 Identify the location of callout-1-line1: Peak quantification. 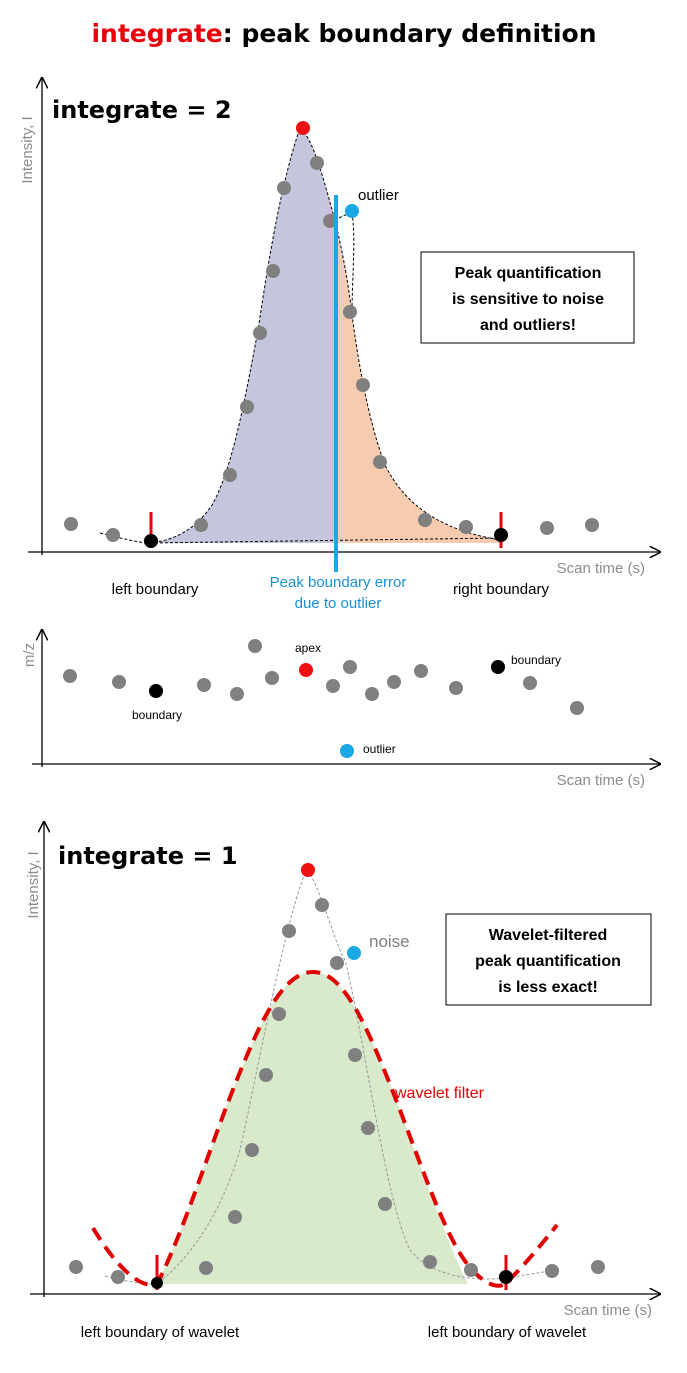
(528, 273).